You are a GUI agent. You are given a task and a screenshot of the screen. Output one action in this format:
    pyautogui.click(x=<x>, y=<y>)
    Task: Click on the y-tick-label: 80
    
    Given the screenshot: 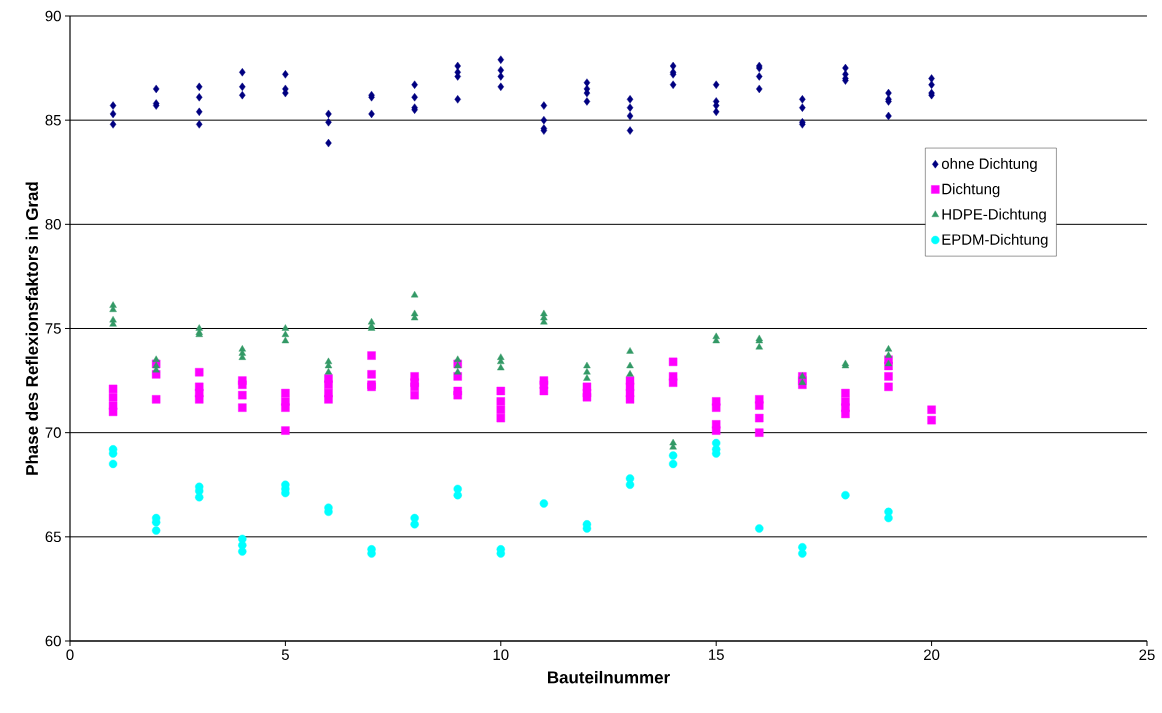 What is the action you would take?
    pyautogui.click(x=53, y=224)
    